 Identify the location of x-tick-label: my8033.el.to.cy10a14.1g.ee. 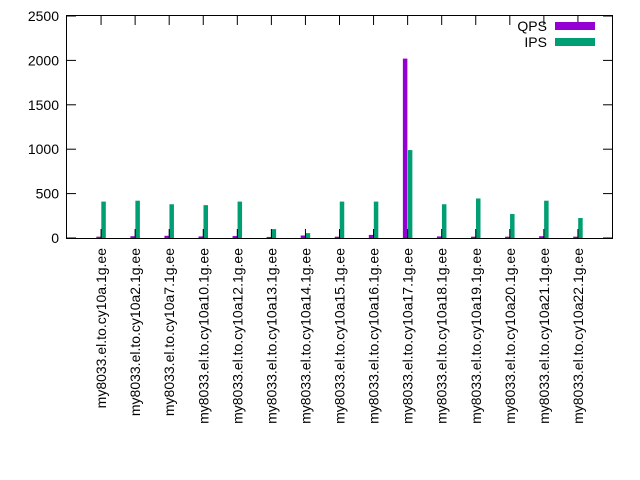
(305, 336).